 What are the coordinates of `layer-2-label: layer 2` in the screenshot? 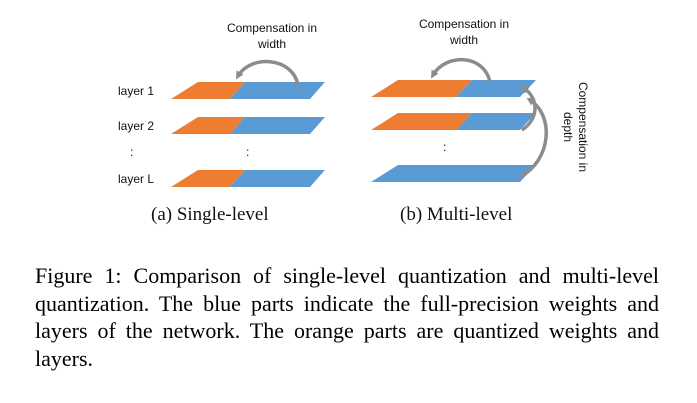 It's located at (136, 126).